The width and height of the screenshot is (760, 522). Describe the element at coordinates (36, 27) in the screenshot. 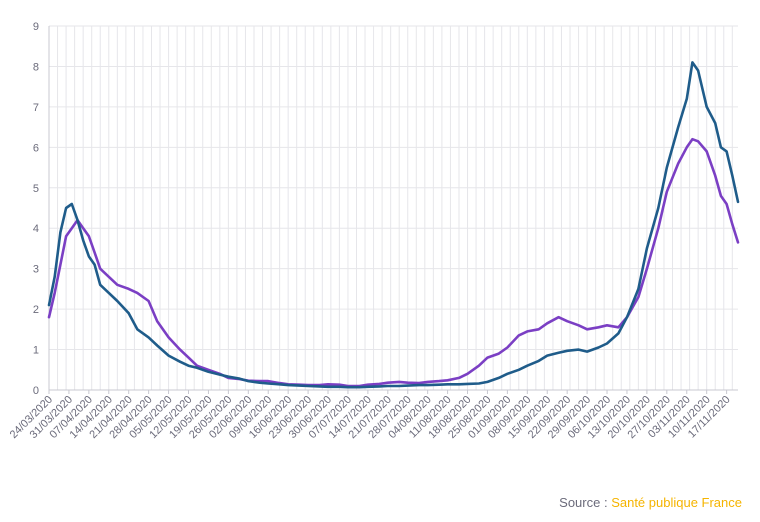

I see `y-tick-label: 9` at that location.